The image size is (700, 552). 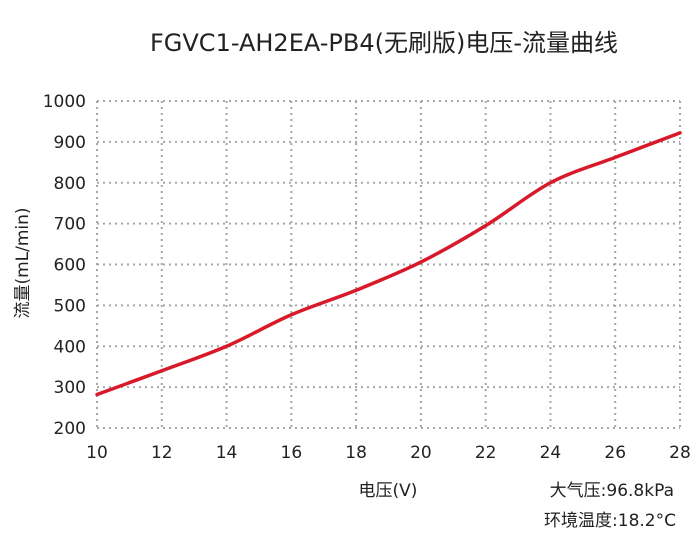 What do you see at coordinates (162, 453) in the screenshot?
I see `x-tick-label: 12` at bounding box center [162, 453].